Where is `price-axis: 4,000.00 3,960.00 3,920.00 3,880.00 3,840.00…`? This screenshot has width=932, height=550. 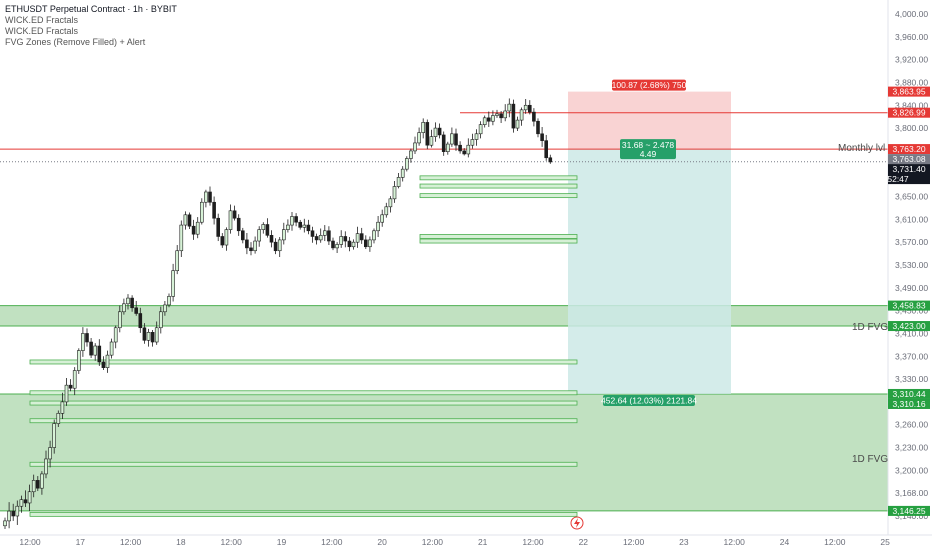
price-axis: 4,000.00 3,960.00 3,920.00 3,880.00 3,840.00… is located at coordinates (907, 267).